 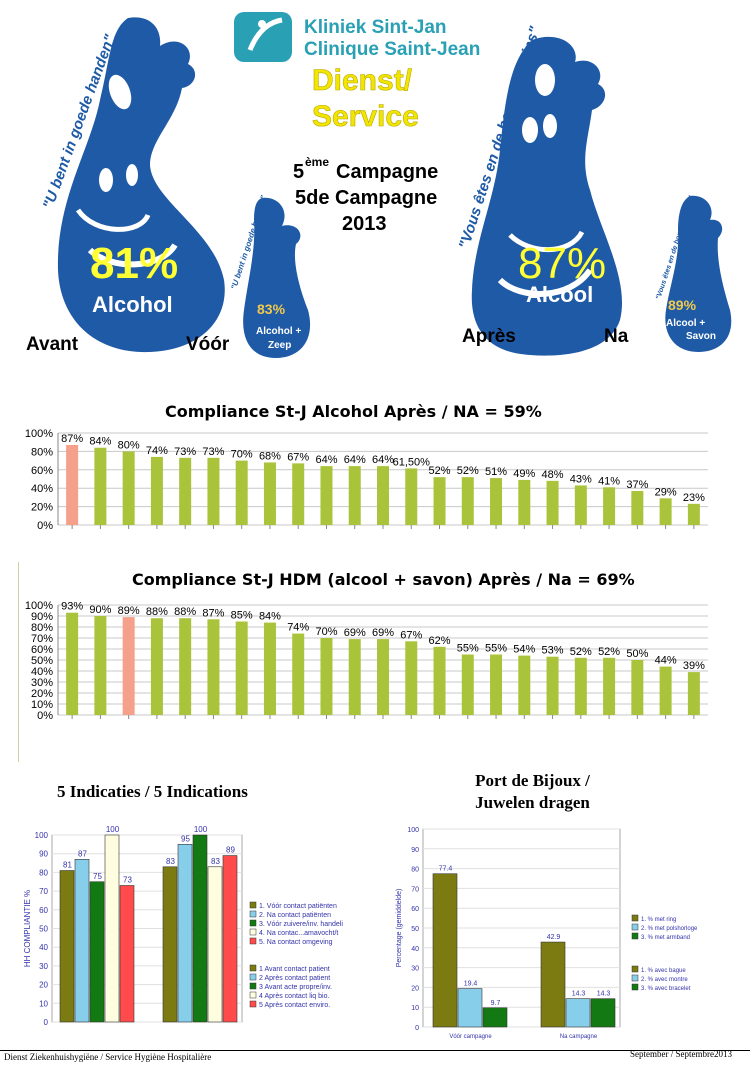 I want to click on logo-line2: Clinique Saint-Jean, so click(x=392, y=49).